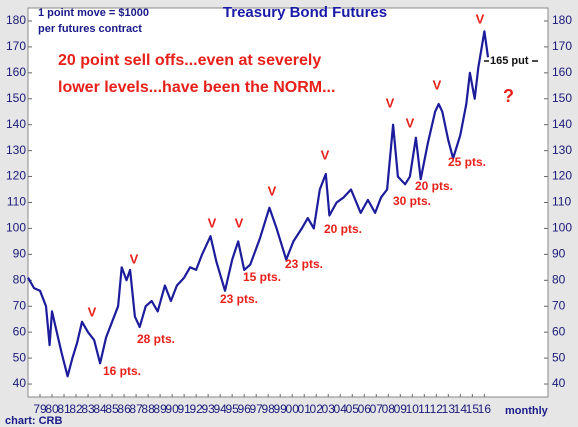 The height and width of the screenshot is (427, 578). What do you see at coordinates (232, 409) in the screenshot?
I see `x-tick-label: 95` at bounding box center [232, 409].